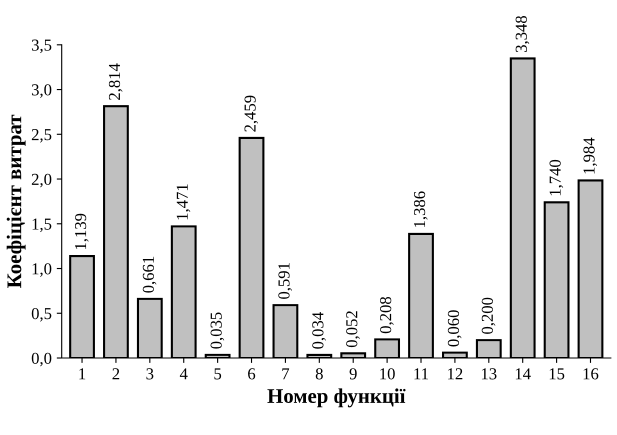 This screenshot has width=617, height=435. What do you see at coordinates (319, 330) in the screenshot?
I see `data-label: 0,034` at bounding box center [319, 330].